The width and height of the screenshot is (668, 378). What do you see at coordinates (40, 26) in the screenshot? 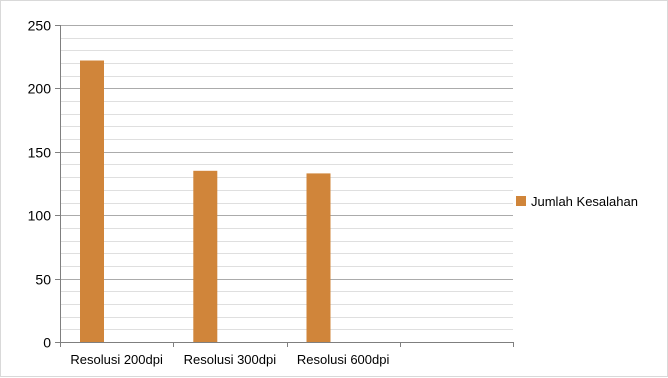
I see `y-tick-label: 250` at bounding box center [40, 26].